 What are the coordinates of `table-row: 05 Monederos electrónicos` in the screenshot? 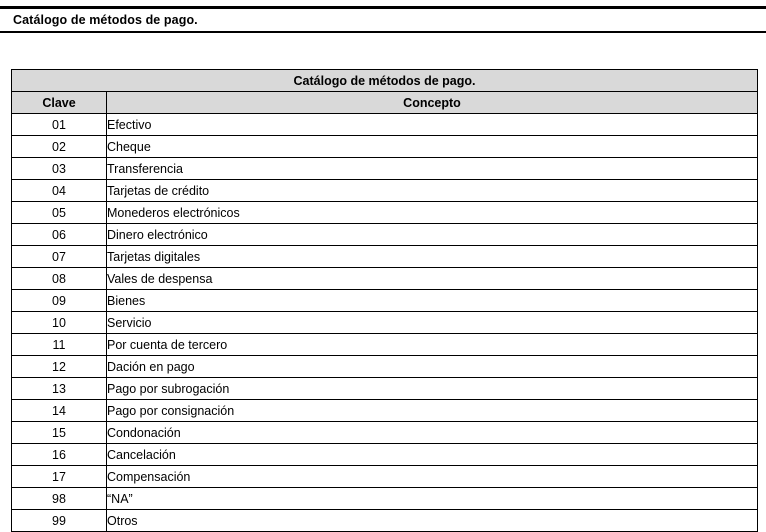 It's located at (384, 212).